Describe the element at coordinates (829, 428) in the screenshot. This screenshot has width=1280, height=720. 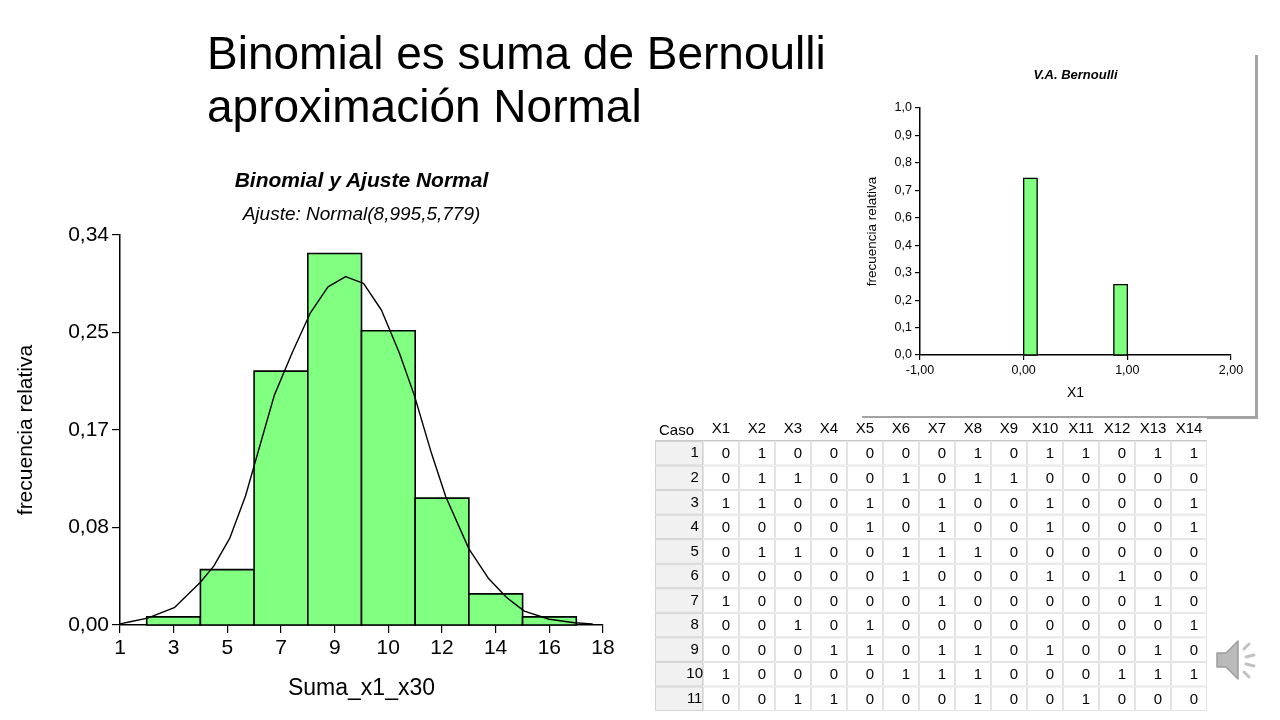
I see `x-tick-label: X4` at that location.